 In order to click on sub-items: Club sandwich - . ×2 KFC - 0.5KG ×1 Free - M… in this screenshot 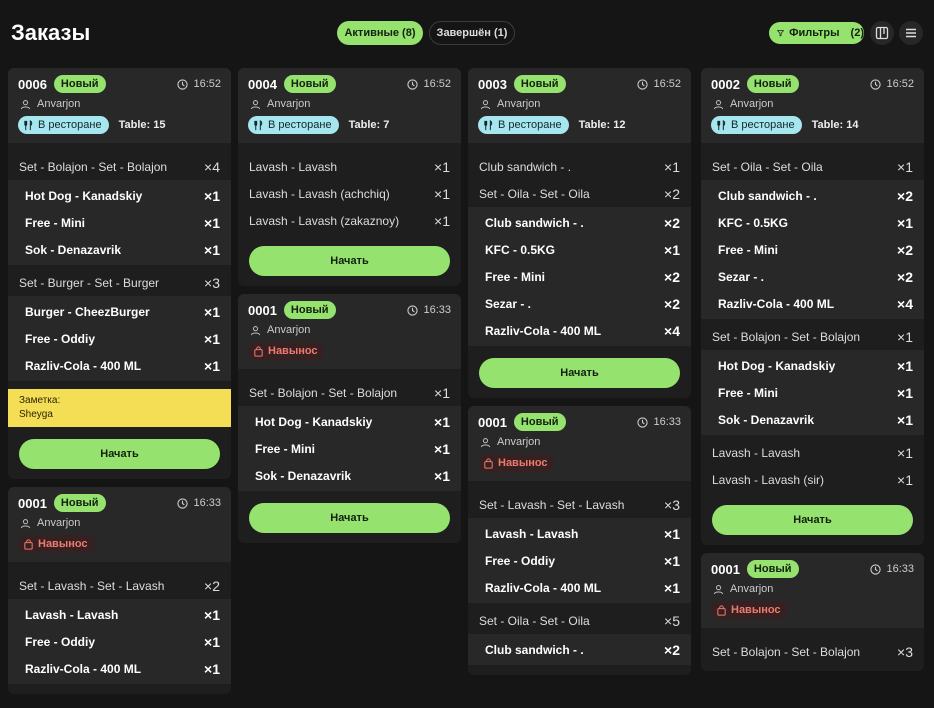, I will do `click(812, 249)`.